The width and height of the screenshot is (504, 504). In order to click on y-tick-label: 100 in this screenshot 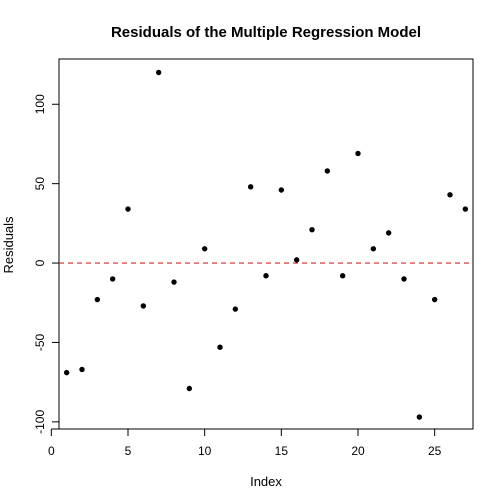, I will do `click(40, 104)`.